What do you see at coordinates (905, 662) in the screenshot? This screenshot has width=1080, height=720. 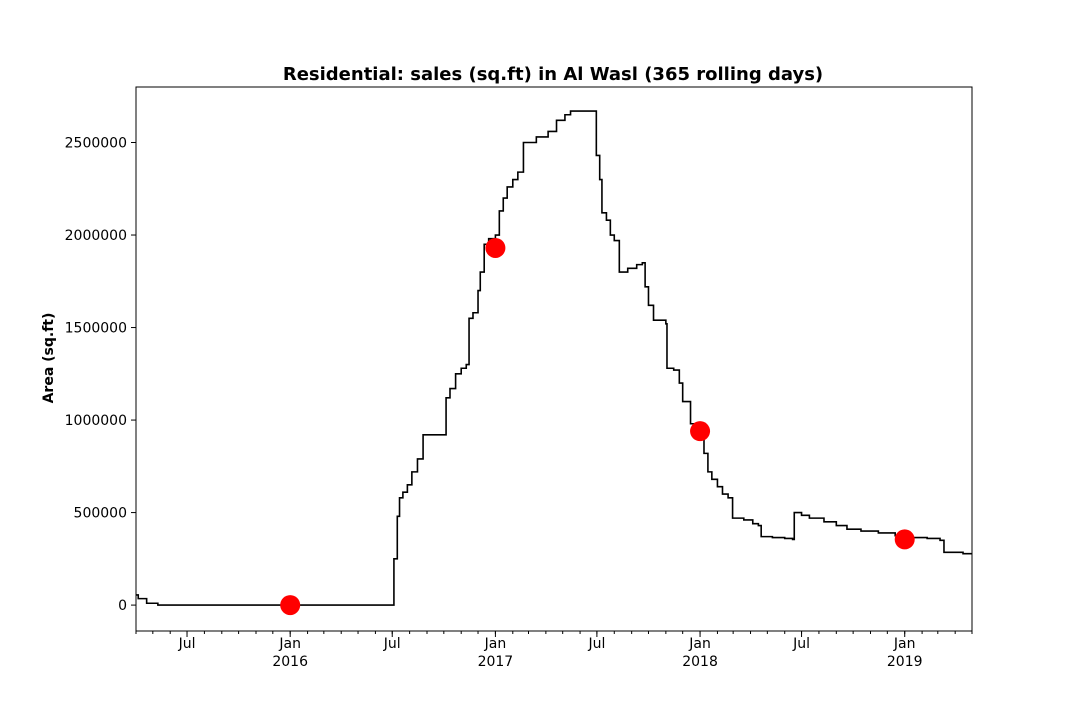 I see `x-tick-year-label: 2019` at bounding box center [905, 662].